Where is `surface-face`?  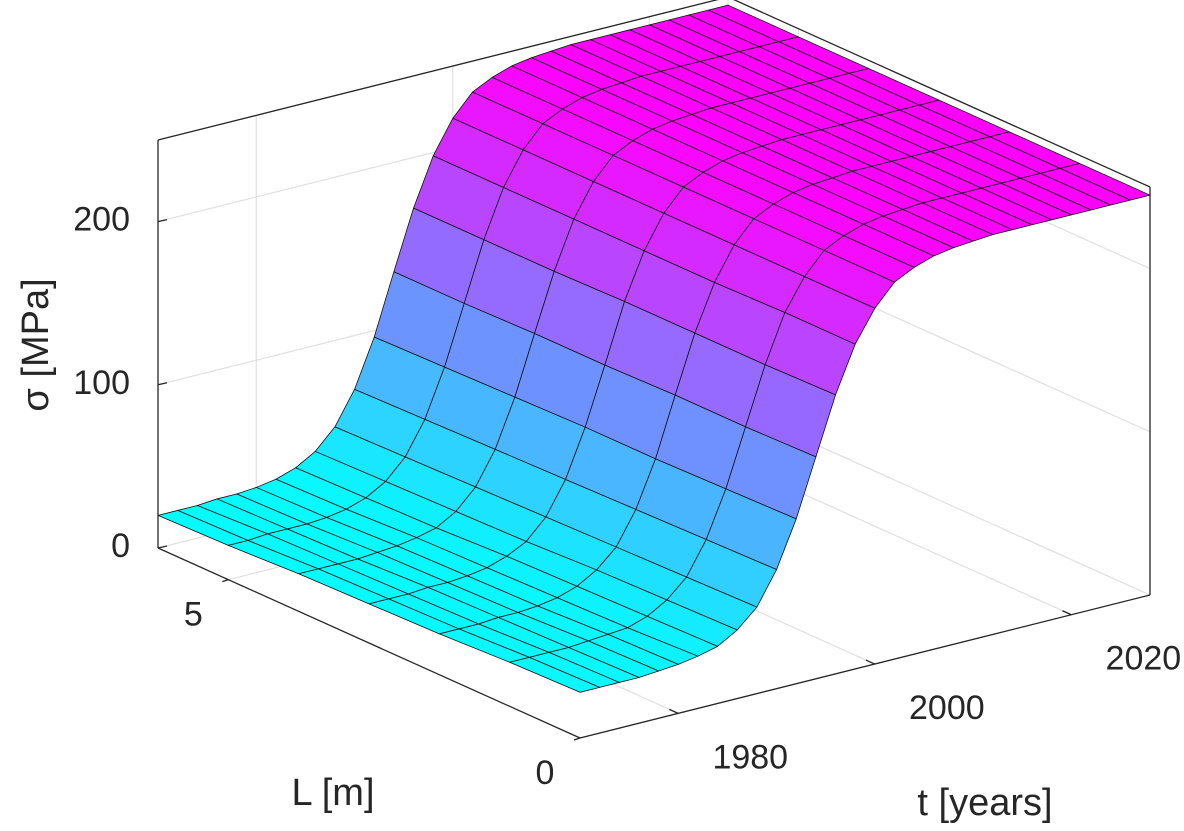
surface-face is located at coordinates (555, 674).